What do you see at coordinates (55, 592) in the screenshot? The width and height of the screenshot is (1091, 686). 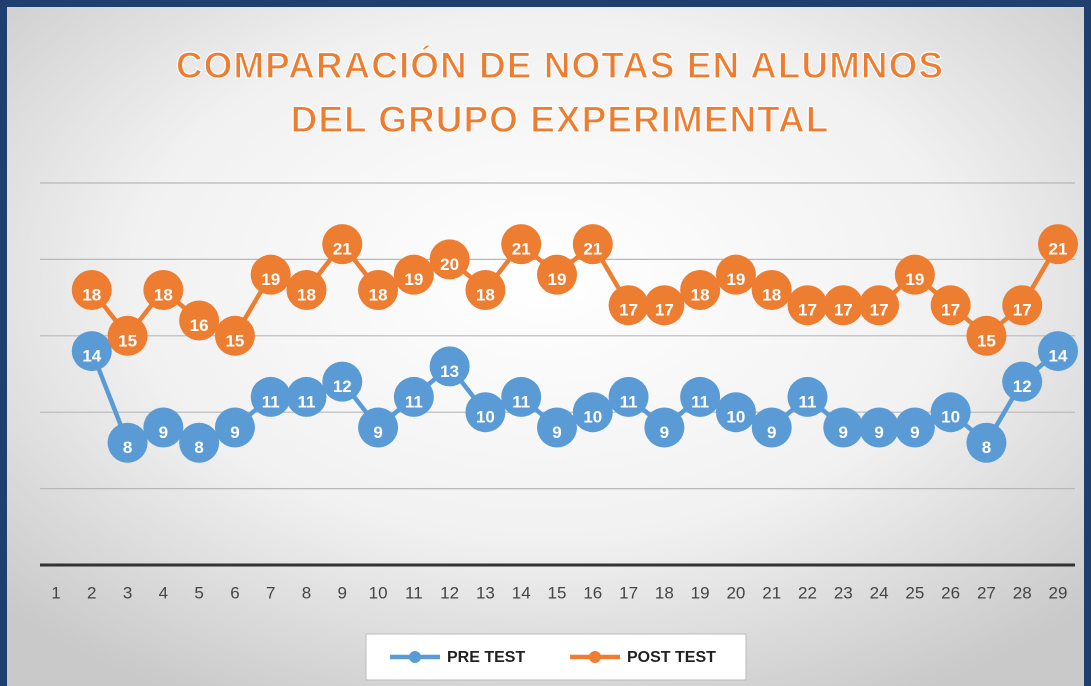 I see `x-tick-label: 1` at bounding box center [55, 592].